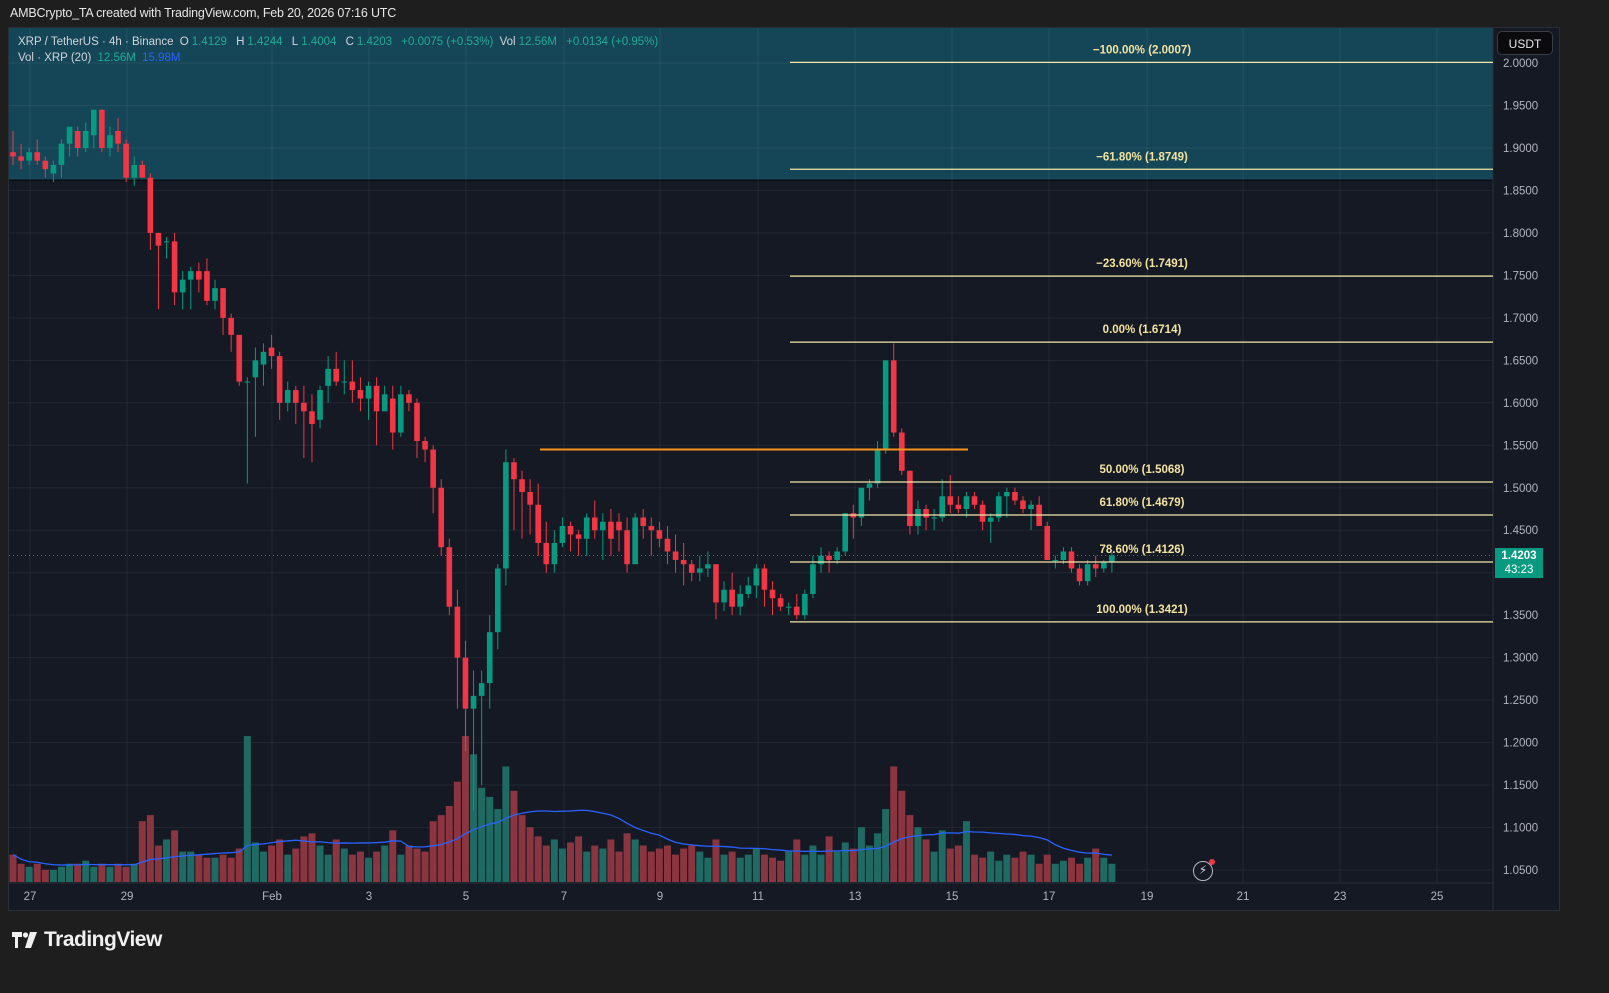  What do you see at coordinates (1212, 862) in the screenshot?
I see `notification-dot` at bounding box center [1212, 862].